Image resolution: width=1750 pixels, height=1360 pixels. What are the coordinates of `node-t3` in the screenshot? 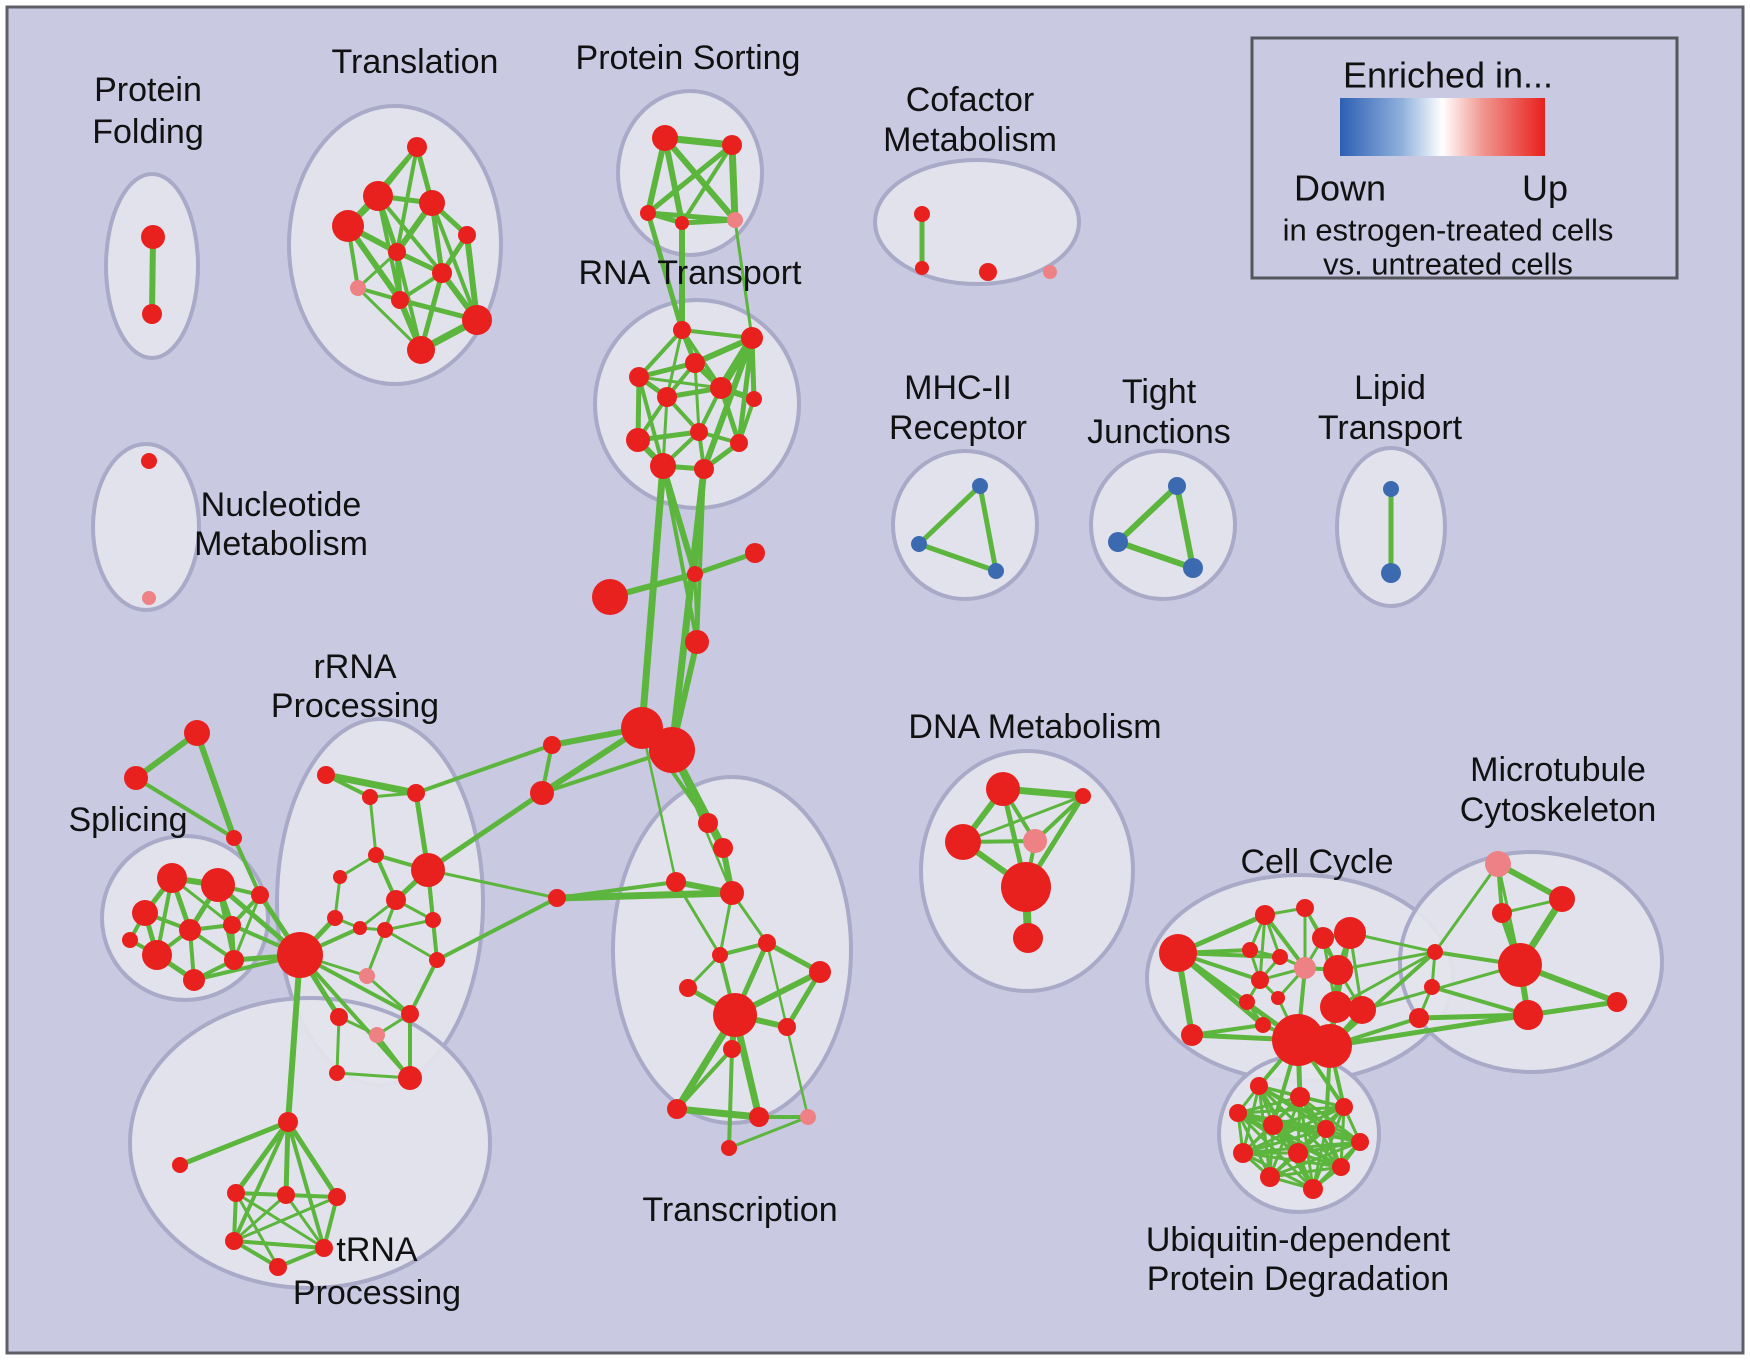 It's located at (348, 226).